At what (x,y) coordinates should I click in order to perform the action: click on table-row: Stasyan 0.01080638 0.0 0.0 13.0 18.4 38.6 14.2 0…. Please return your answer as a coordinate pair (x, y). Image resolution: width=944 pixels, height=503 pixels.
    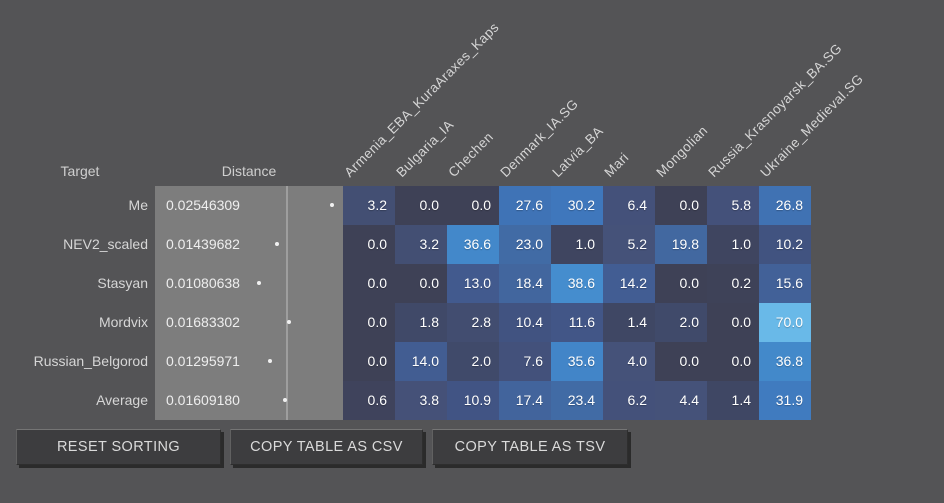
    Looking at the image, I should click on (472, 283).